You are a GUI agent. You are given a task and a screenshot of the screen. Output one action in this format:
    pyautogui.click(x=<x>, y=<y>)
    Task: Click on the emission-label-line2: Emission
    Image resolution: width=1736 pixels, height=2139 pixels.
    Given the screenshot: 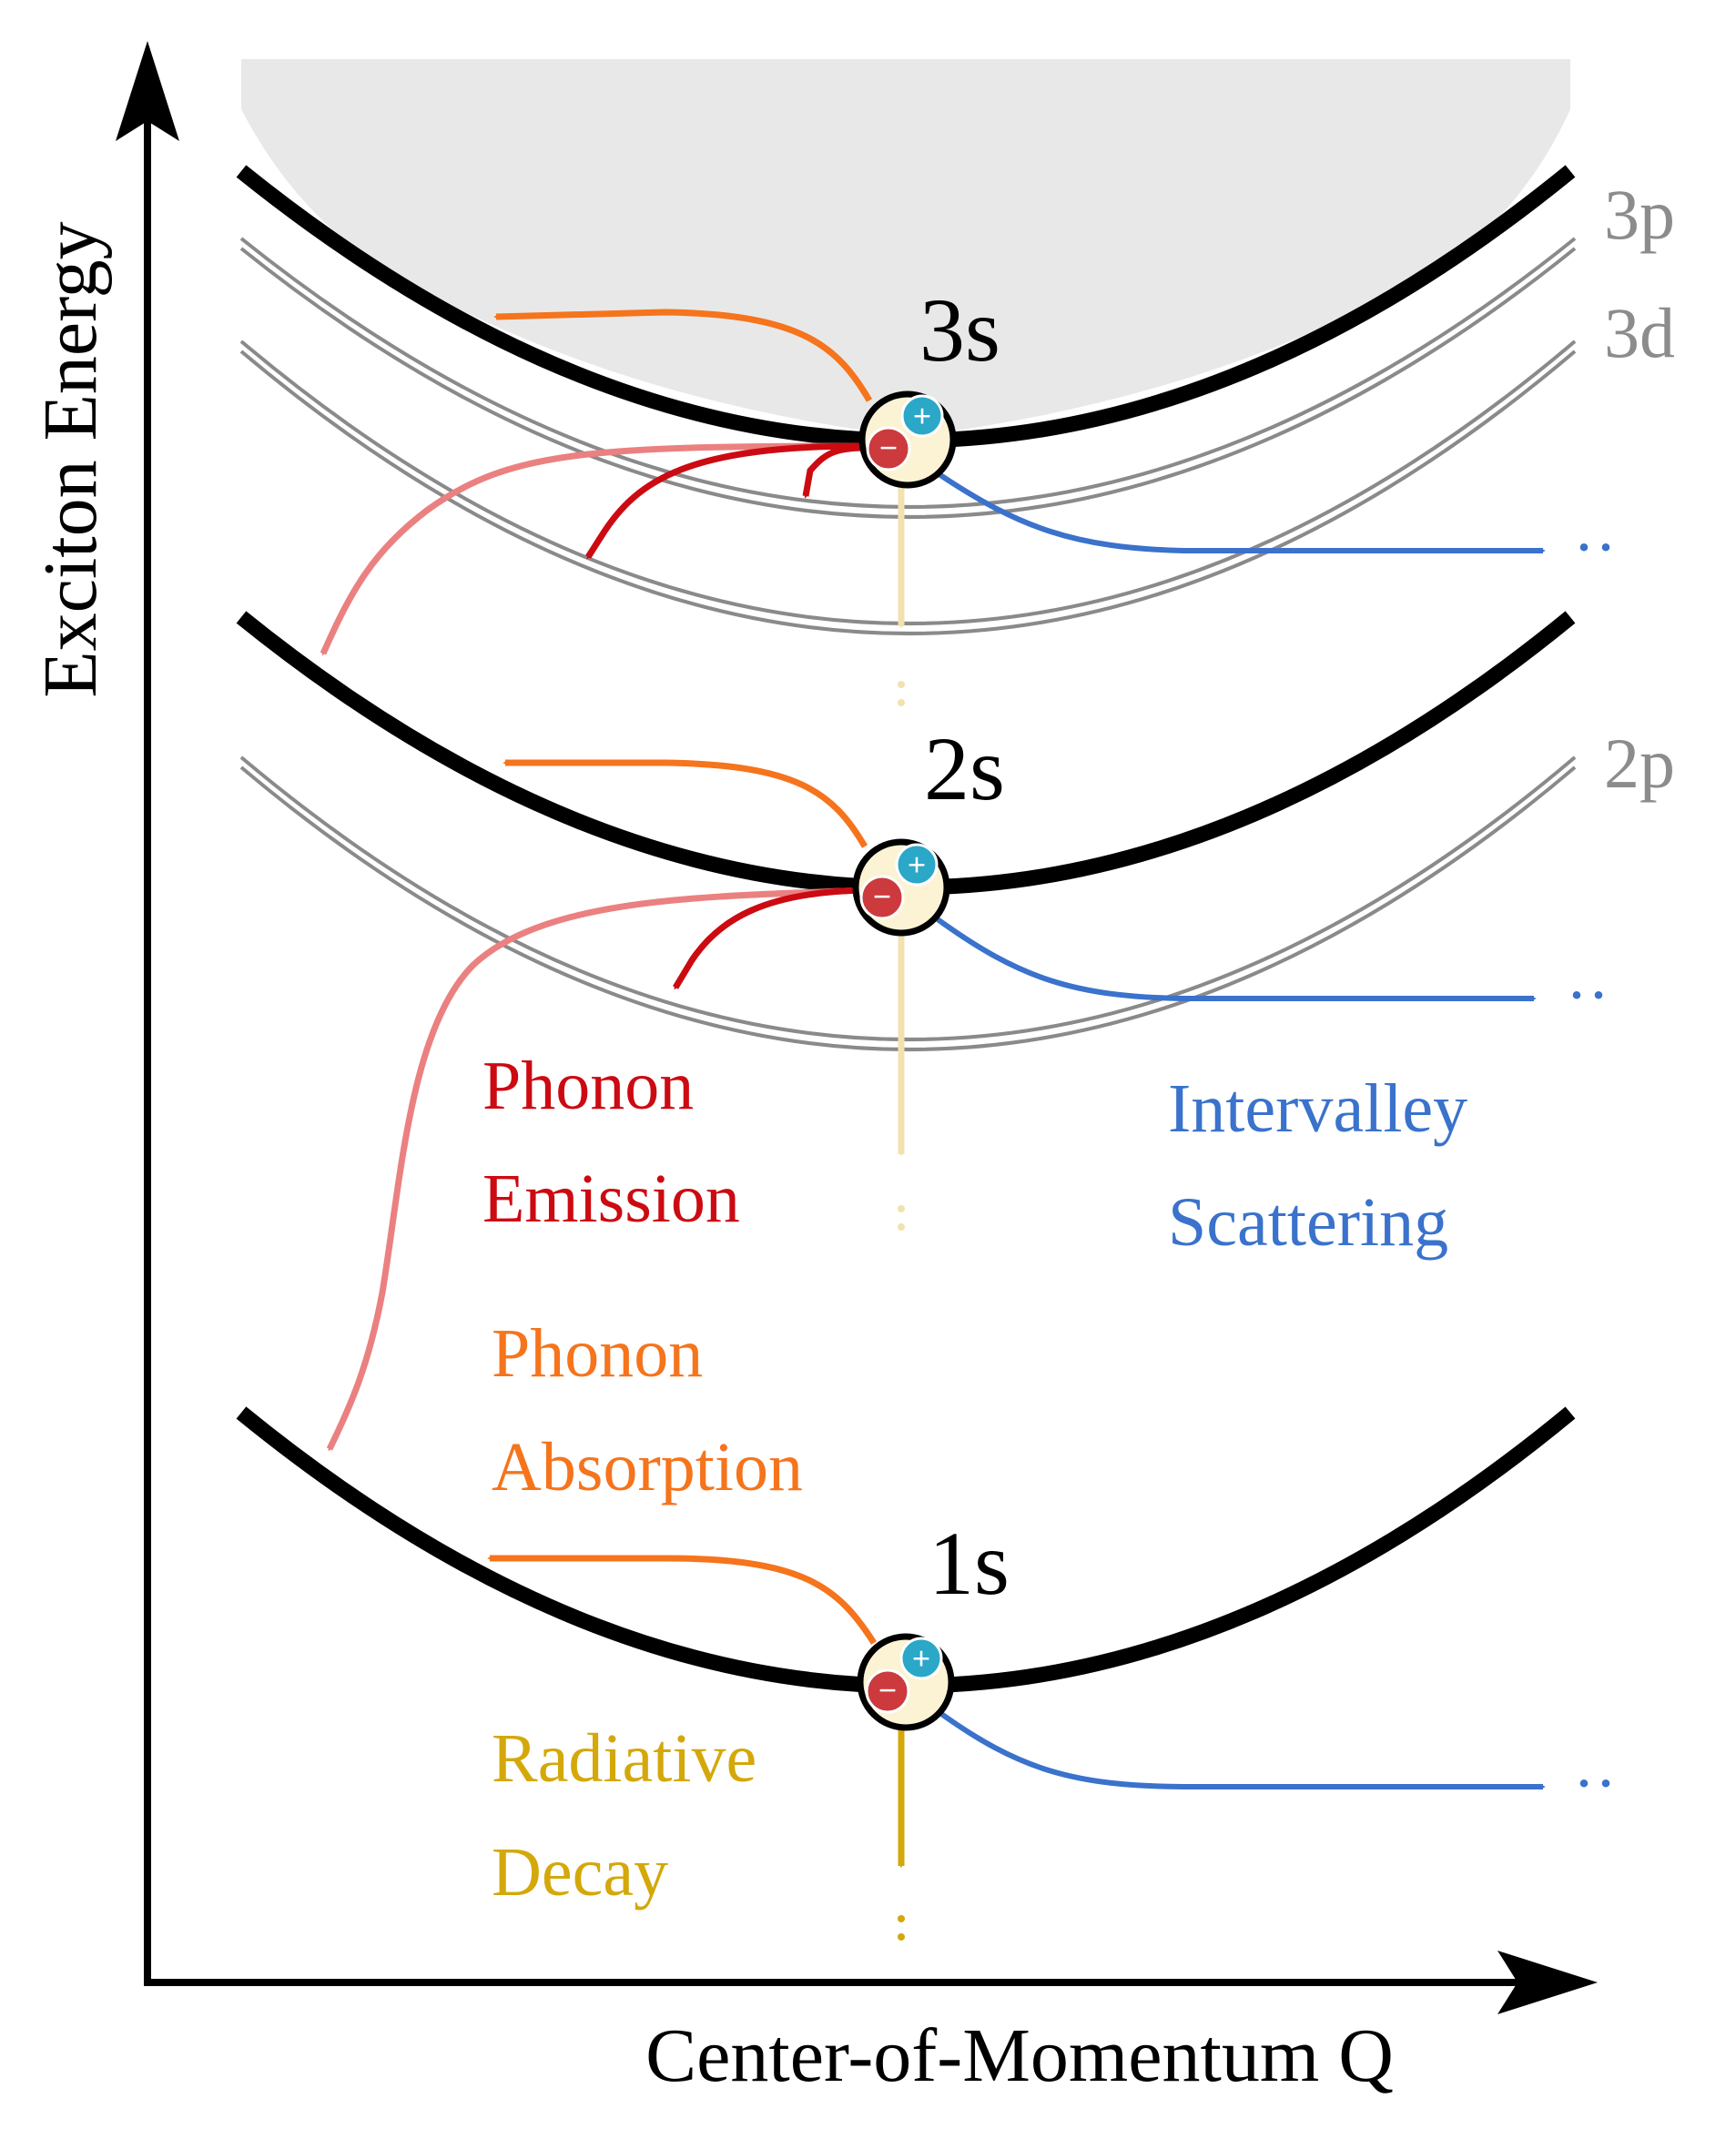 What is the action you would take?
    pyautogui.click(x=611, y=1199)
    